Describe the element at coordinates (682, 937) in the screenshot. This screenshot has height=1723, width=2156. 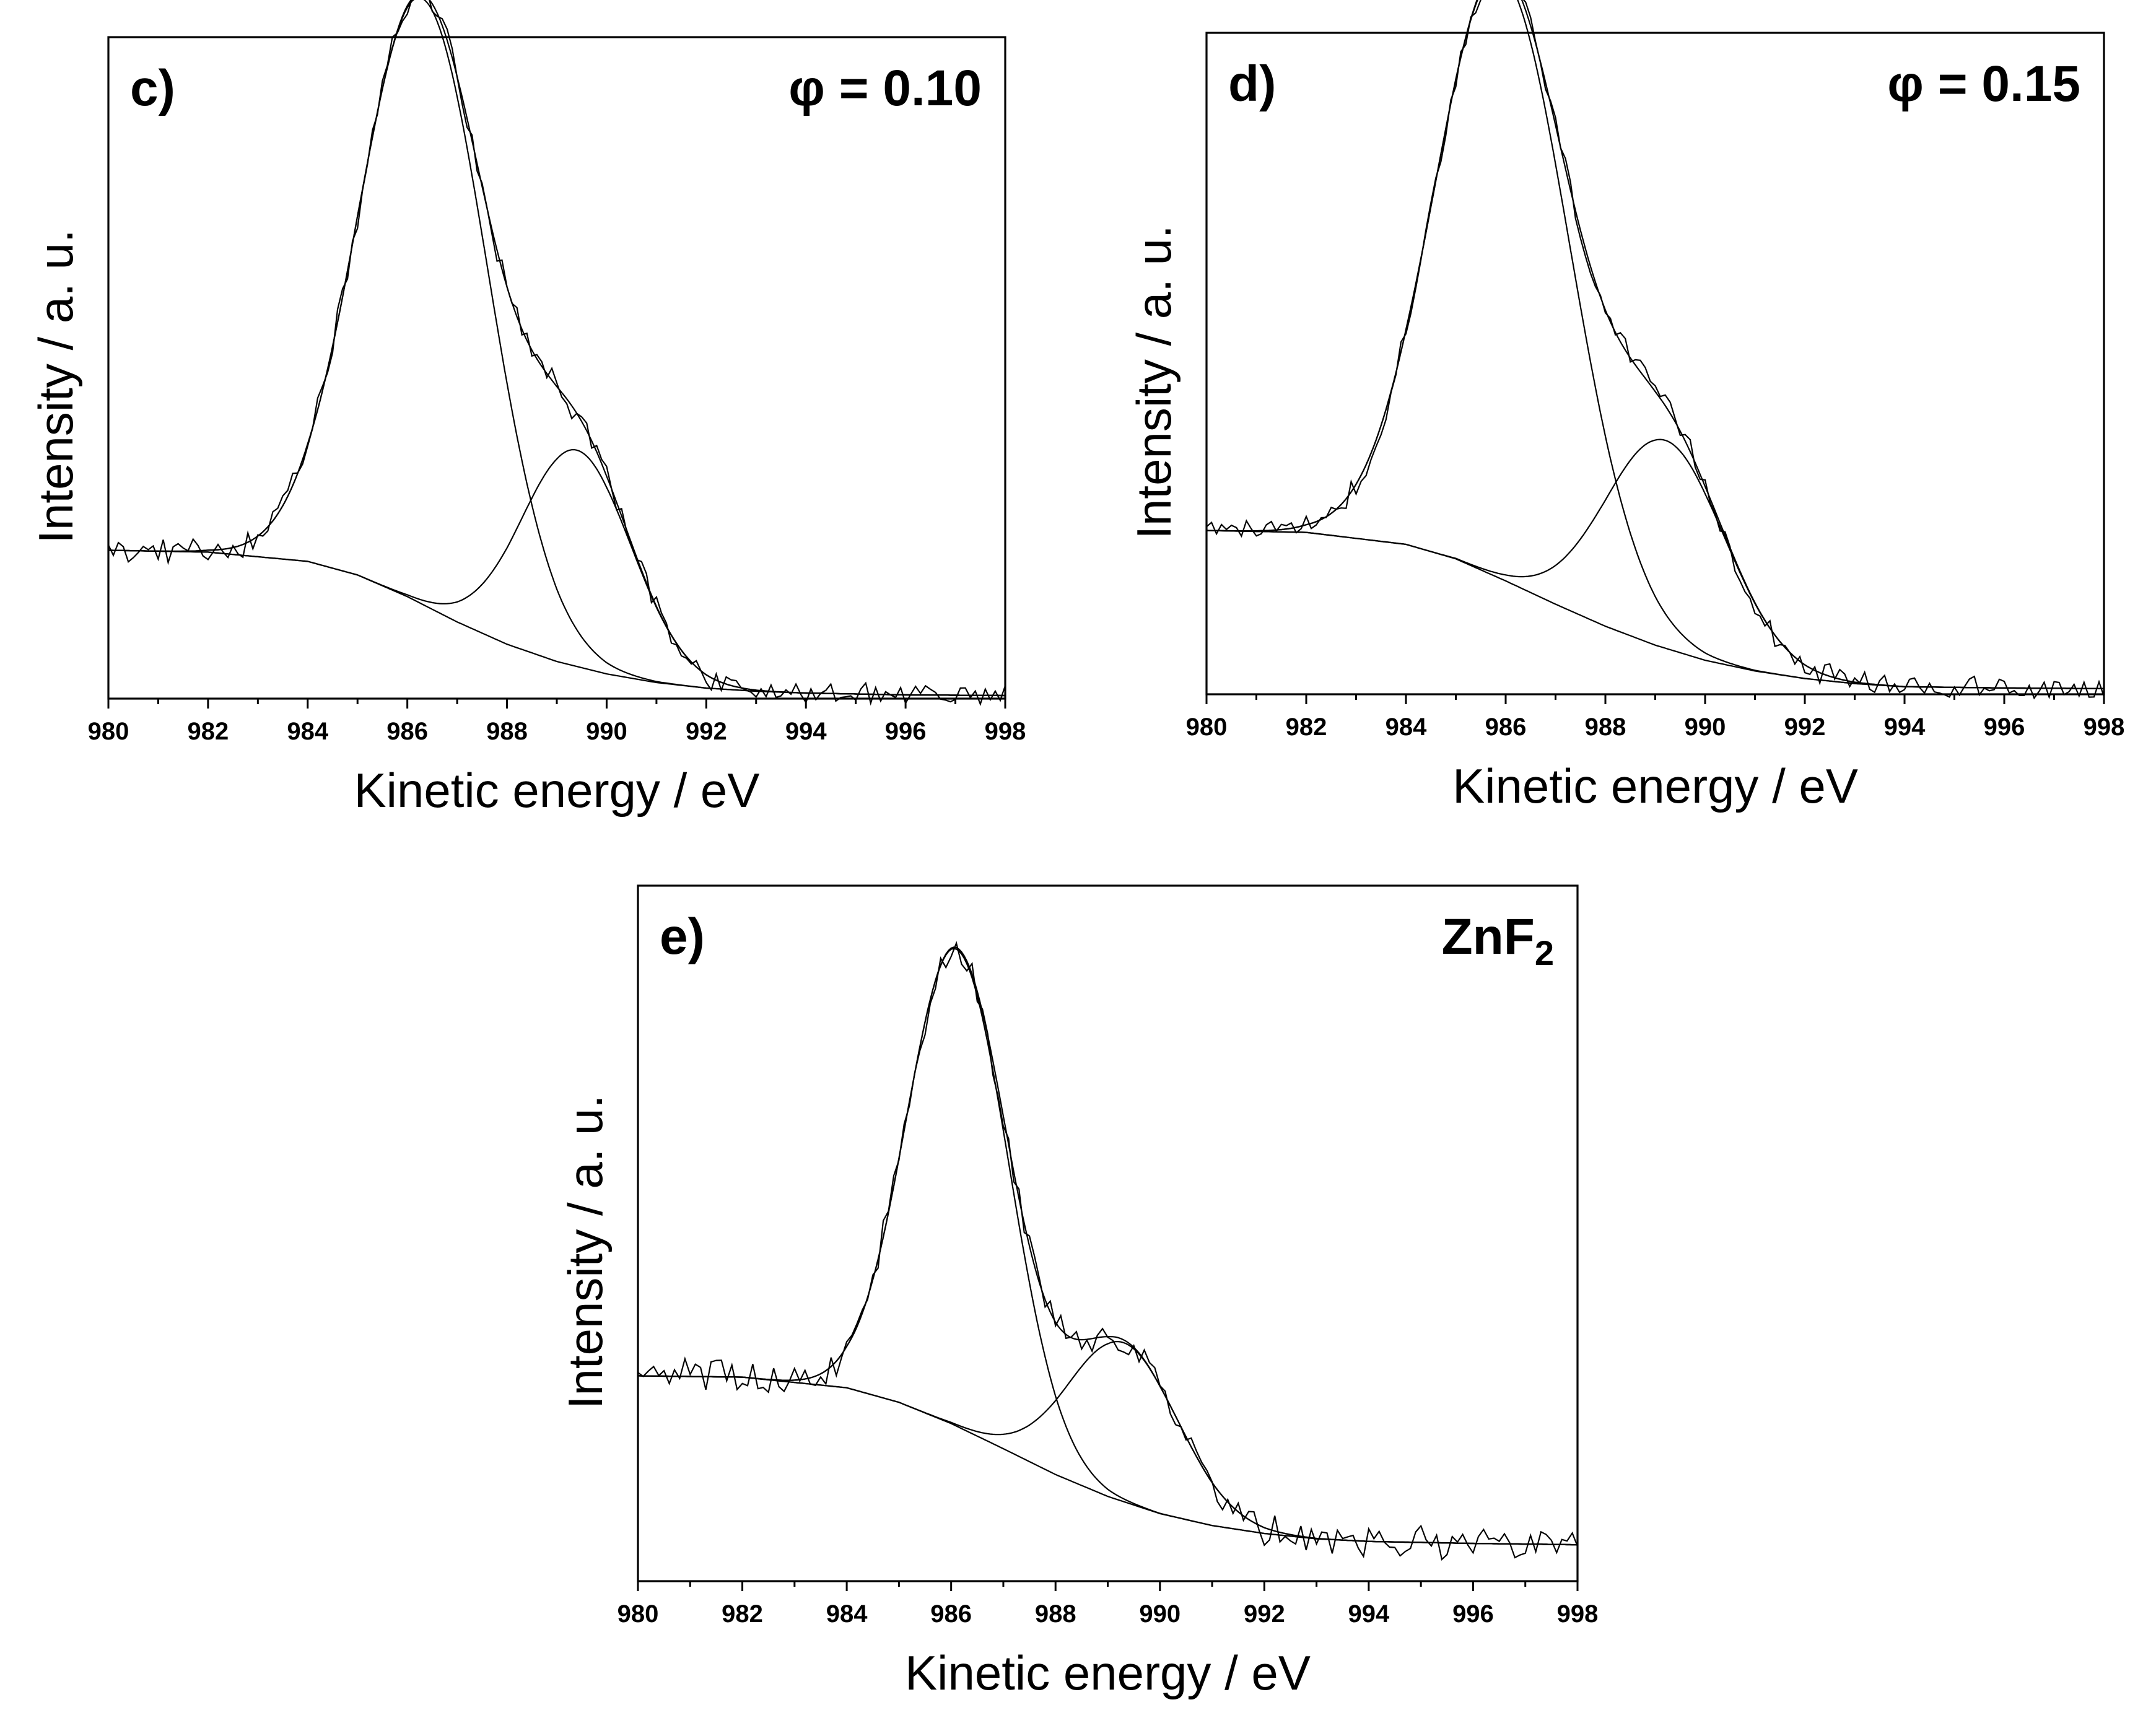
I see `panel-label: e)` at that location.